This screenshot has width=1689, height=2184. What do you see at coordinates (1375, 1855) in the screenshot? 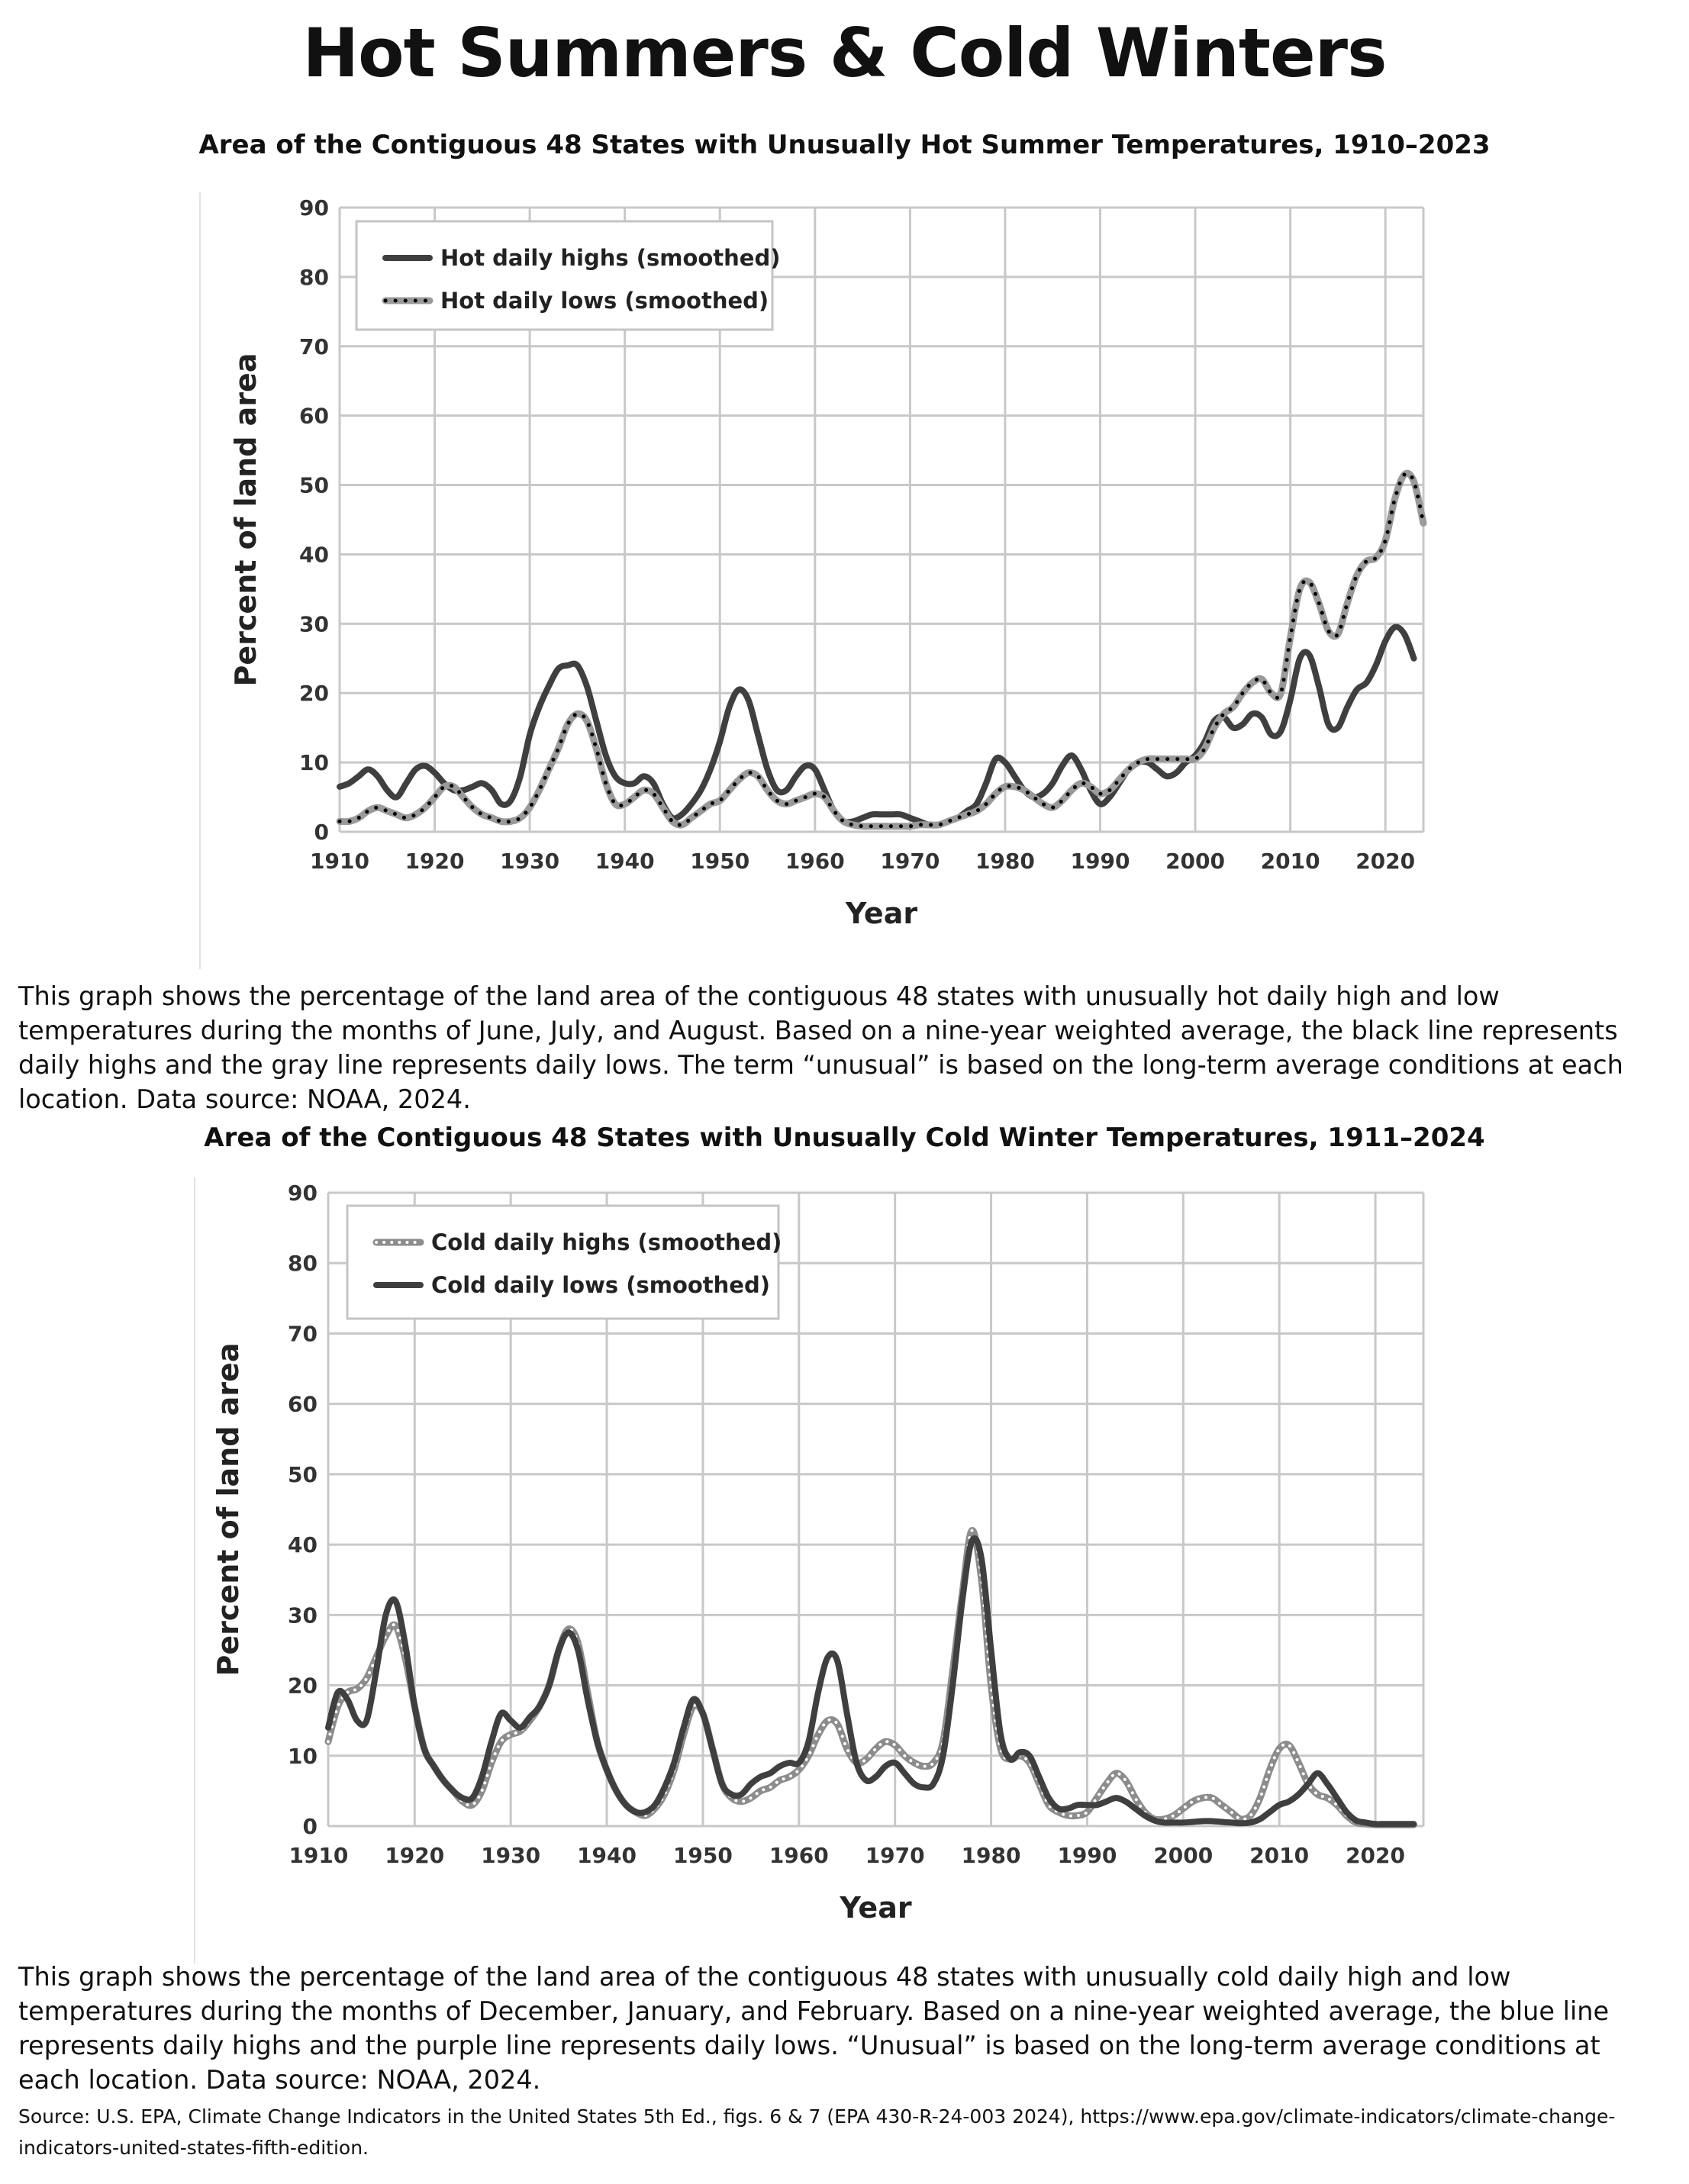
I see `cold-xtick-label-2020: 2020` at bounding box center [1375, 1855].